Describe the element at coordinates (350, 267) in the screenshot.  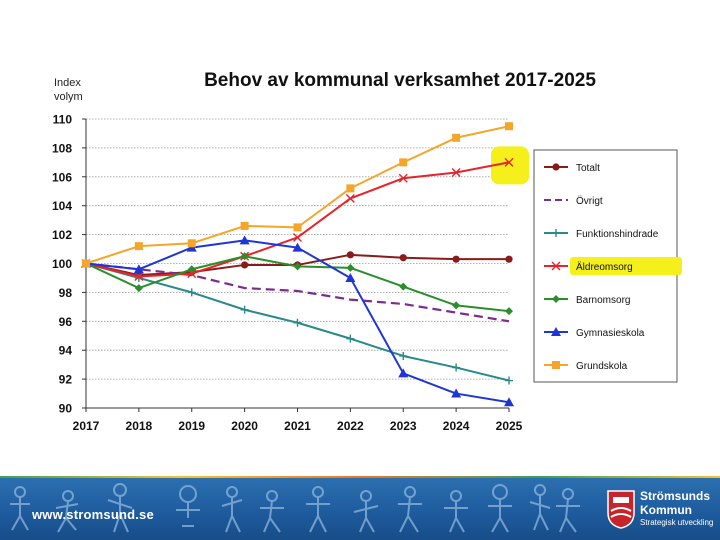
I see `data-point-Barnomsorg-2022` at that location.